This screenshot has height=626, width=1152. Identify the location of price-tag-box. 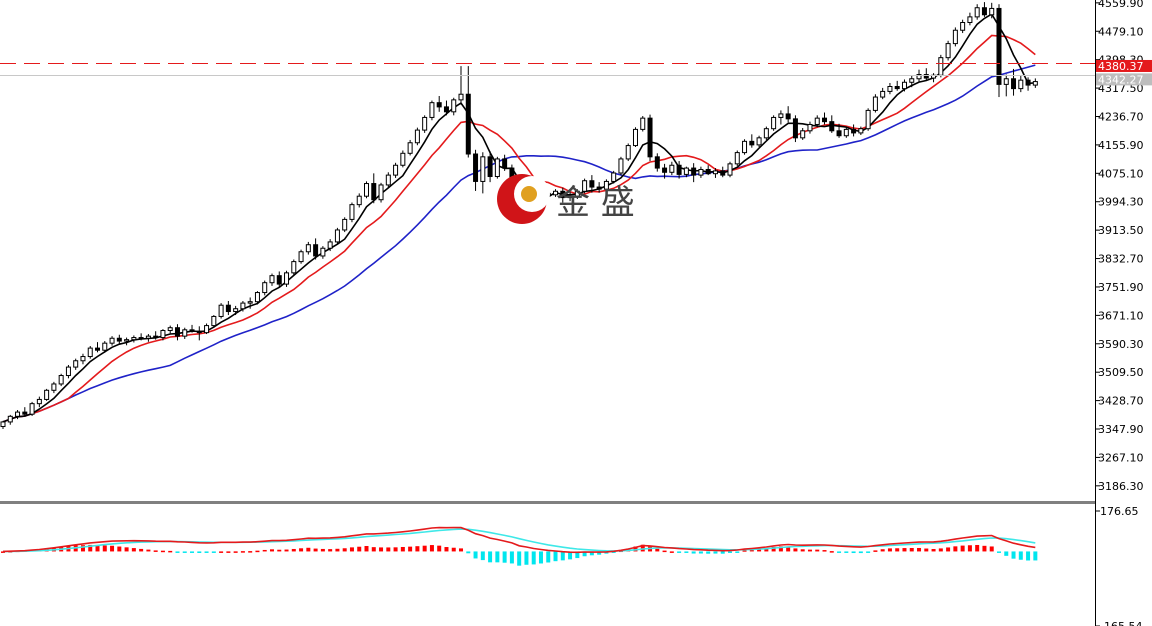
(1124, 79).